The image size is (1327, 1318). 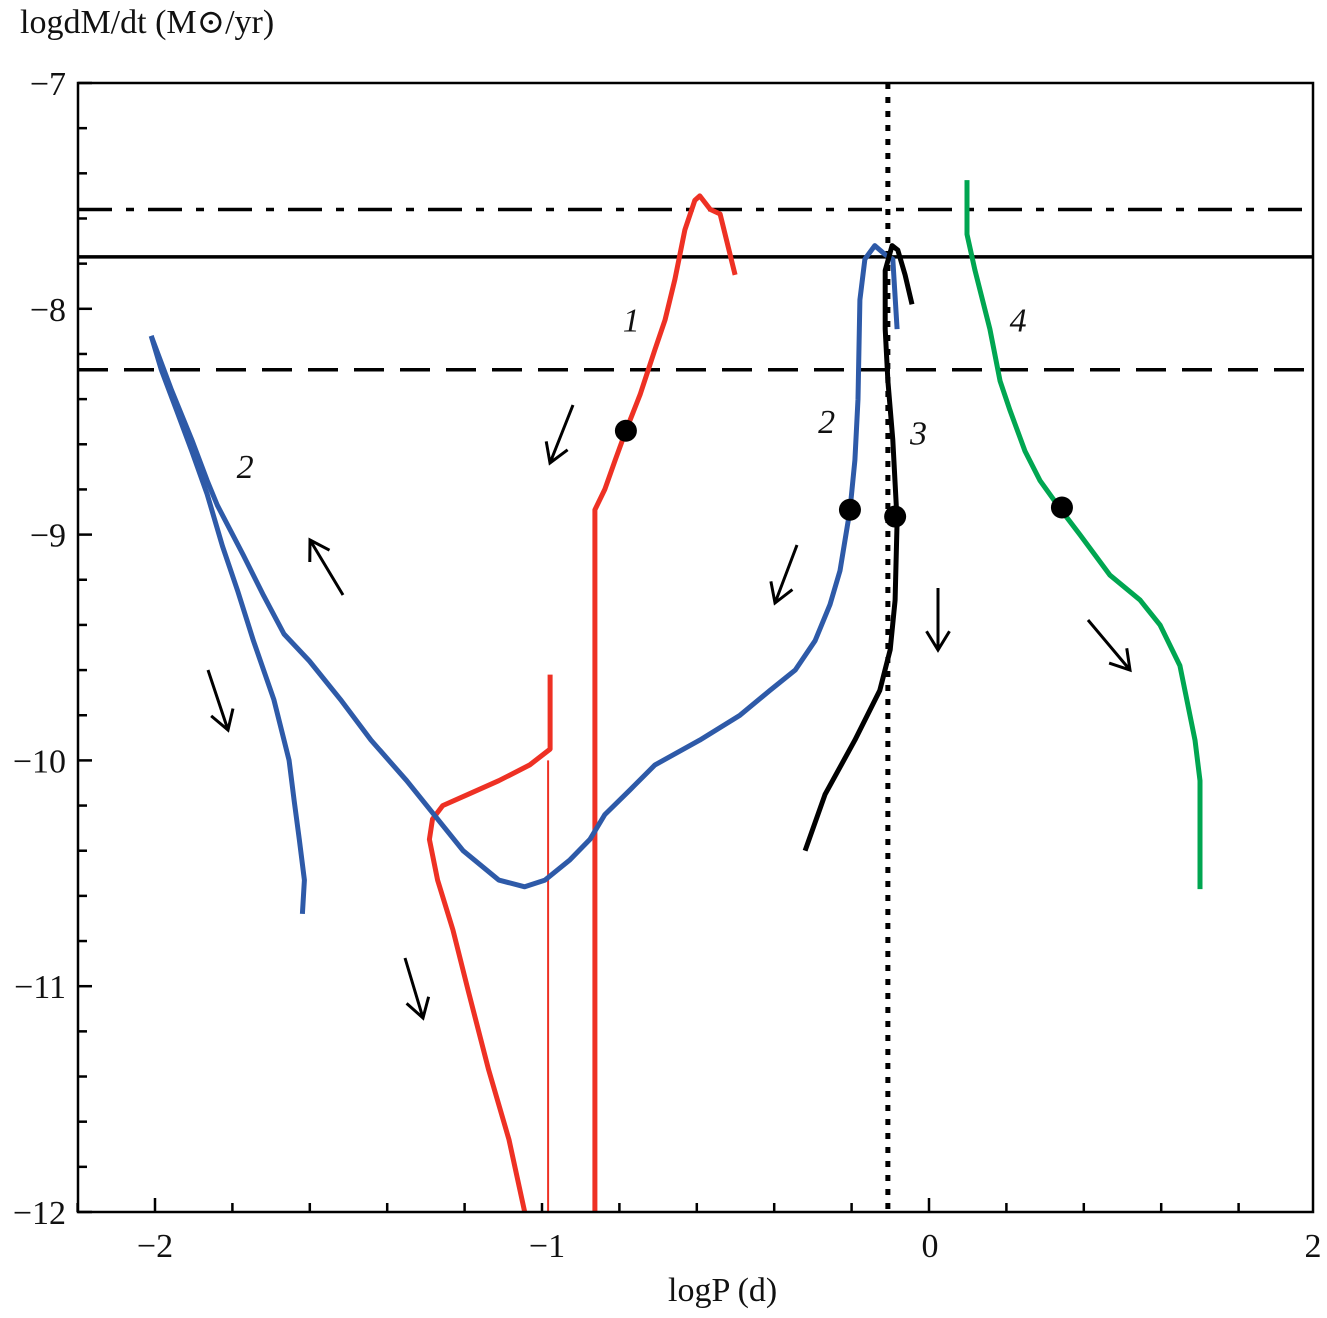 I want to click on x-tick-label: 0, so click(x=930, y=1246).